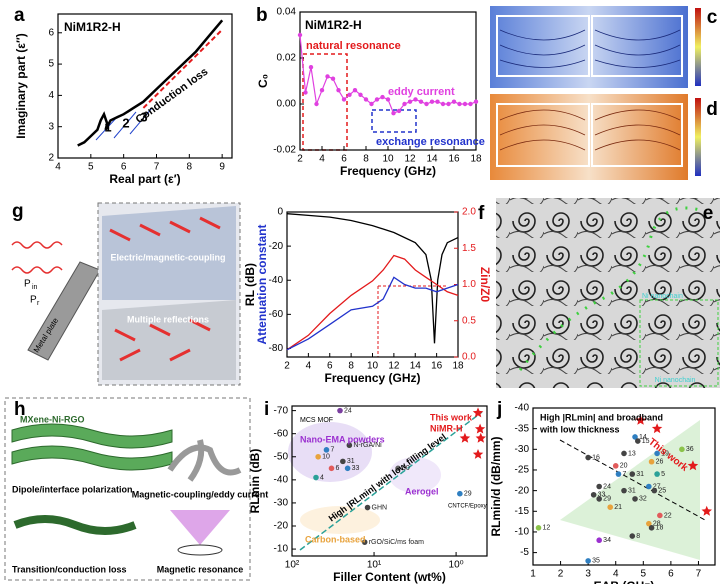 The image size is (724, 584). Describe the element at coordinates (263, 81) in the screenshot. I see `y-axis-label: C₀` at that location.